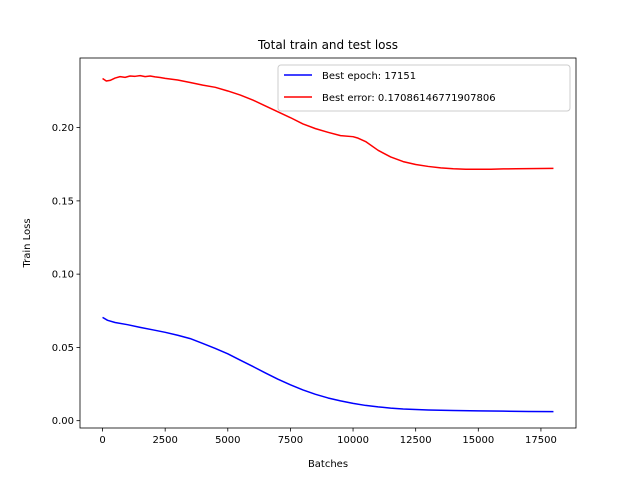 This screenshot has height=480, width=640. I want to click on x-tick-label: 17500, so click(541, 440).